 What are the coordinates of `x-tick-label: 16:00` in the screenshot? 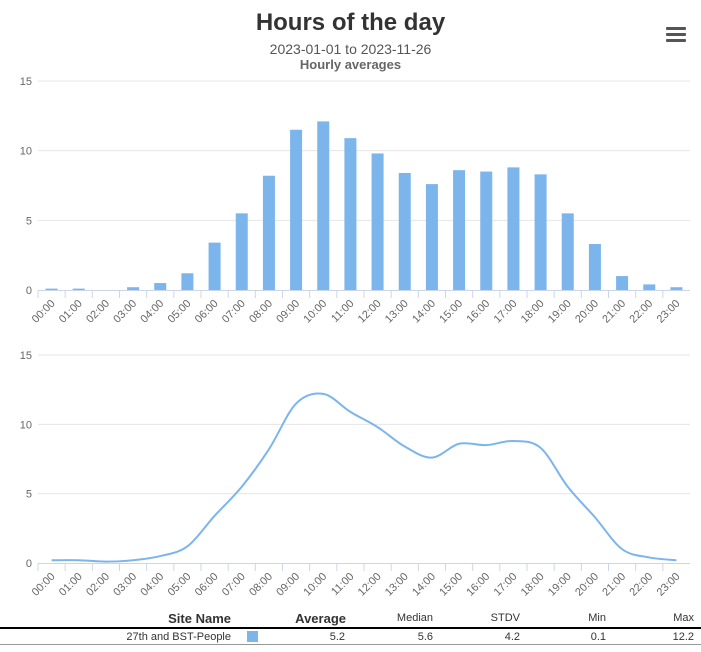 It's located at (478, 585).